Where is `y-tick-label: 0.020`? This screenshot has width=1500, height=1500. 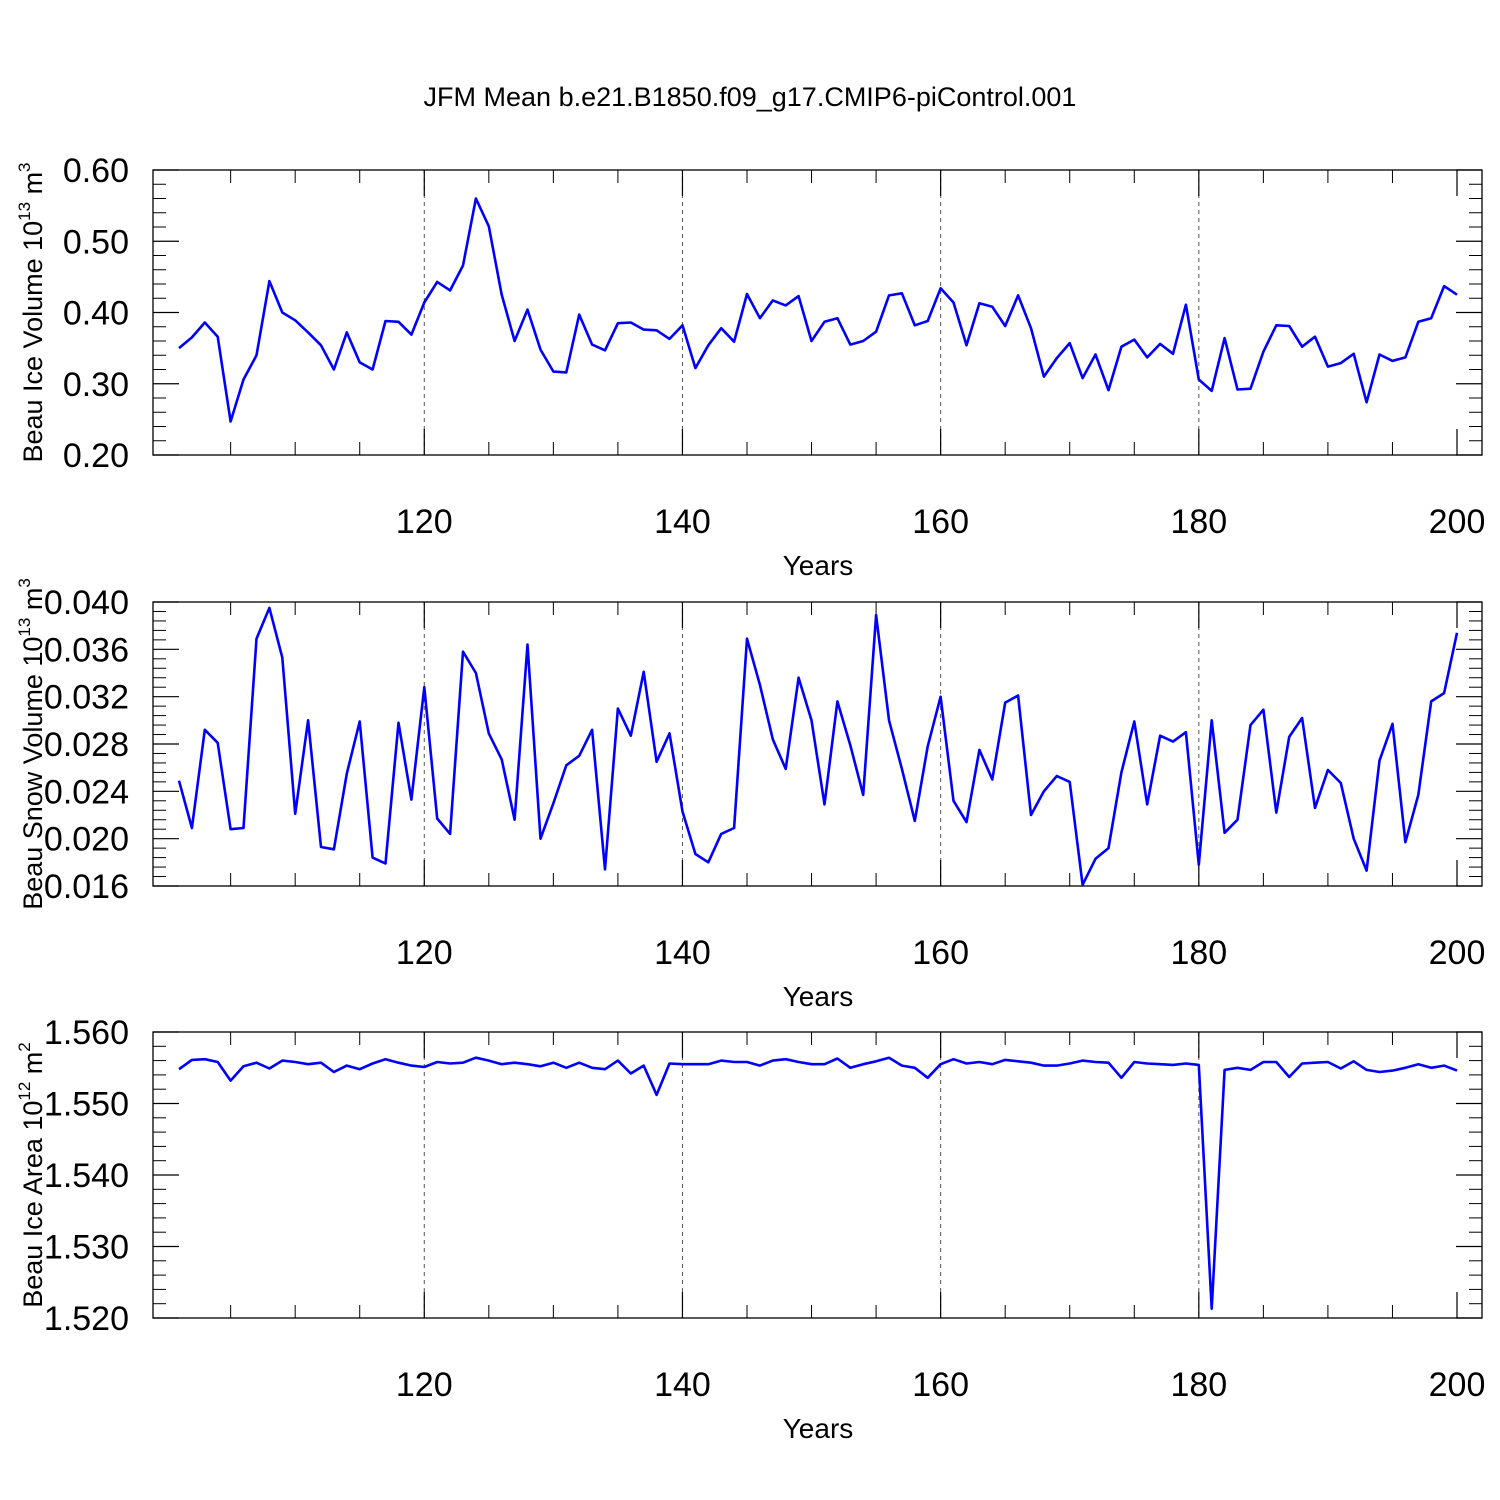
y-tick-label: 0.020 is located at coordinates (86, 840).